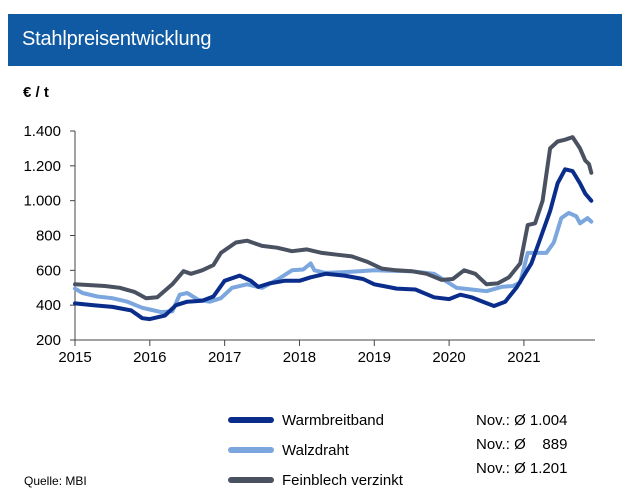  Describe the element at coordinates (315, 40) in the screenshot. I see `chart-header: Stahlpreisentwicklung` at that location.